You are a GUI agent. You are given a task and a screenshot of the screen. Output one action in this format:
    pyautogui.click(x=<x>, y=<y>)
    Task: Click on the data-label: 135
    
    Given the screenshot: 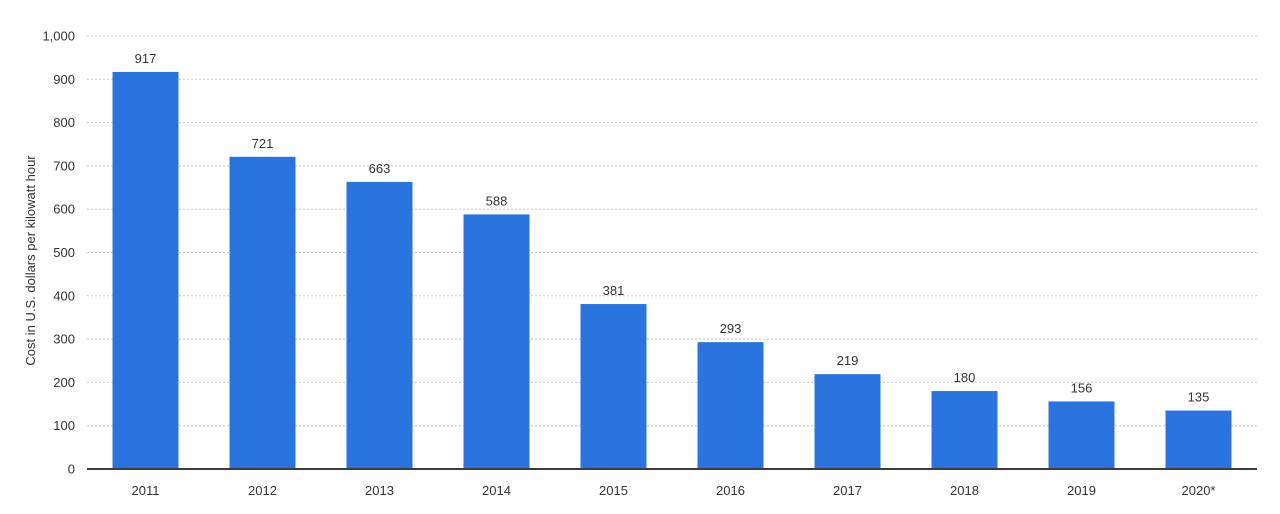 What is the action you would take?
    pyautogui.click(x=1199, y=397)
    